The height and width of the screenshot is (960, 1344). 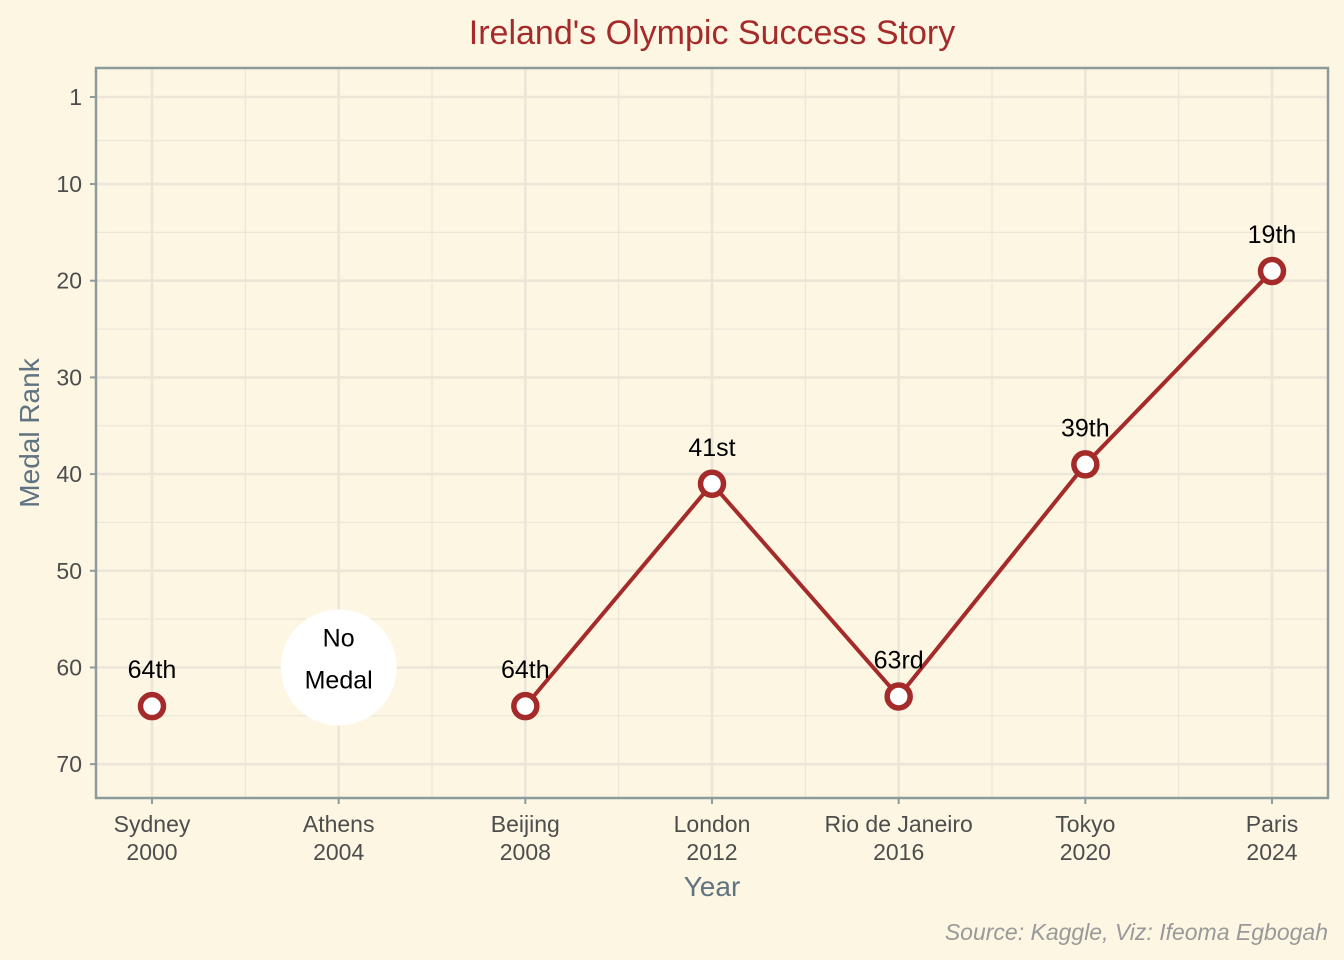 What do you see at coordinates (29, 432) in the screenshot?
I see `y-axis-title: Medal Rank` at bounding box center [29, 432].